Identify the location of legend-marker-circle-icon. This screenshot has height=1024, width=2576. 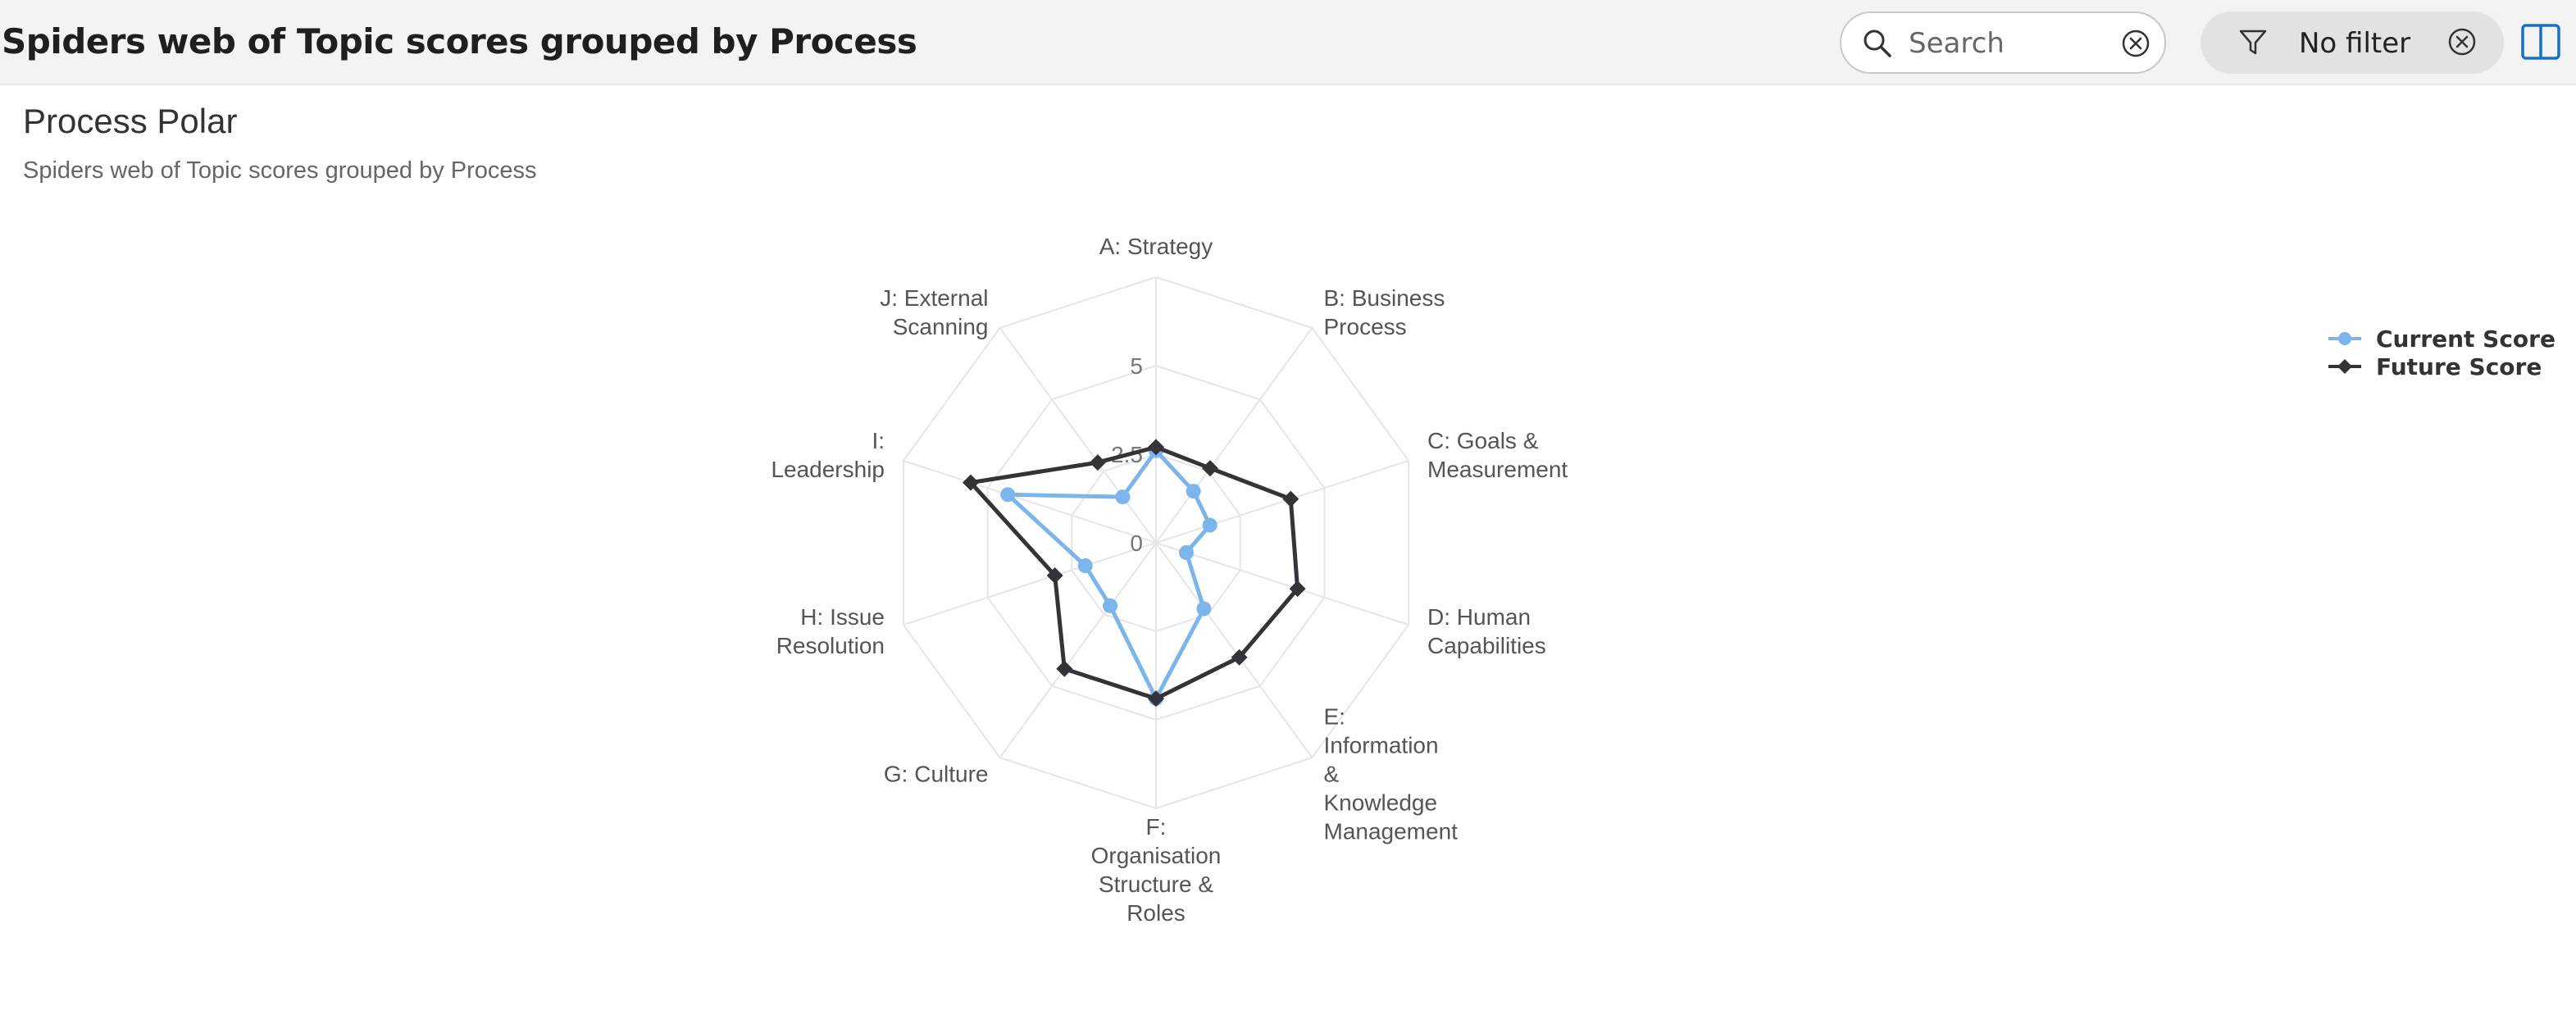
(2345, 338).